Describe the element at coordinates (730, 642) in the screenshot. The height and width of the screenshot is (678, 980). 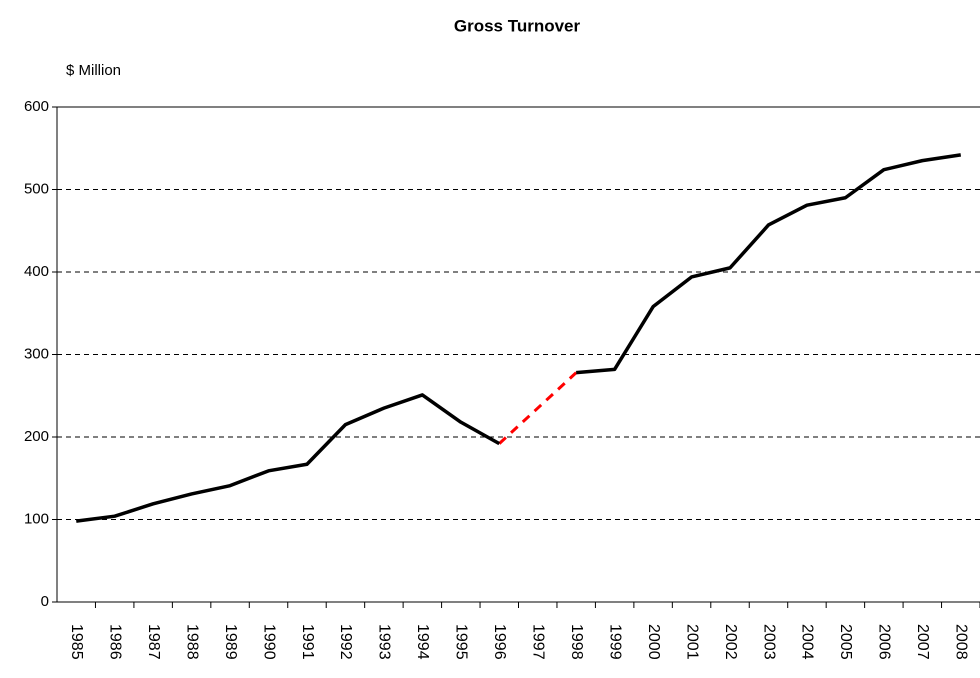
I see `x-tick-label: 2002` at that location.